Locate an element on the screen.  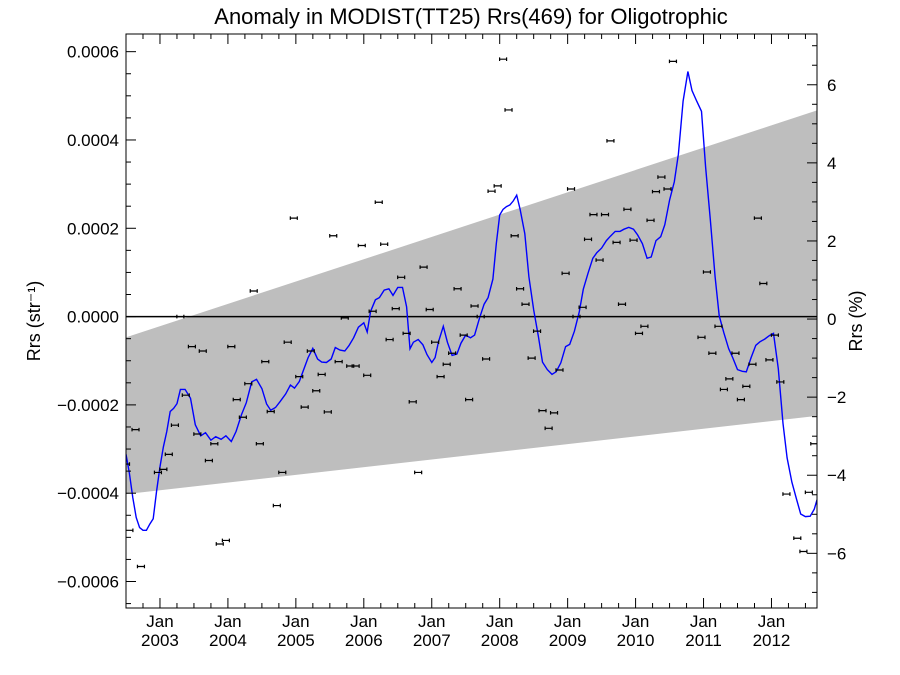
y-axis-label: Rrs (str⁻¹) is located at coordinates (34, 321).